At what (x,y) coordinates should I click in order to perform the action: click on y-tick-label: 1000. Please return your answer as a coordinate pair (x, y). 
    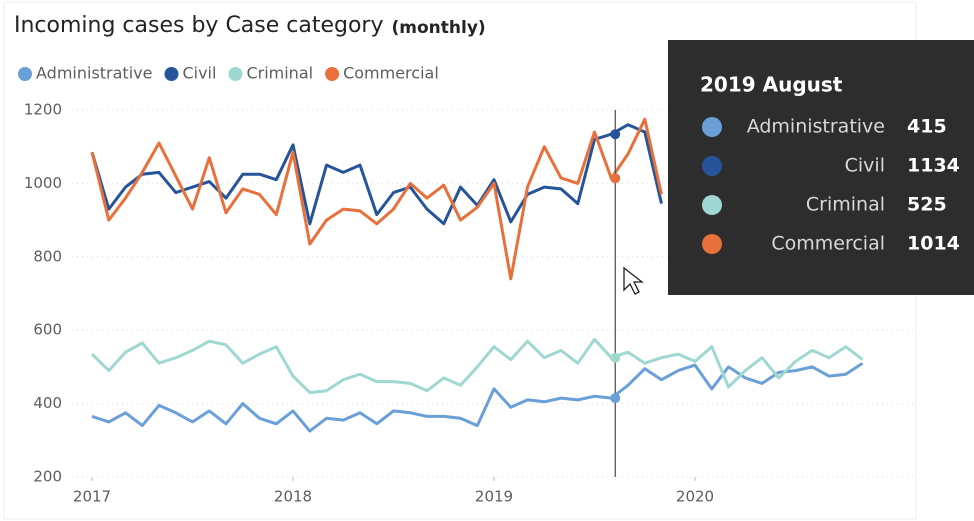
    Looking at the image, I should click on (43, 183).